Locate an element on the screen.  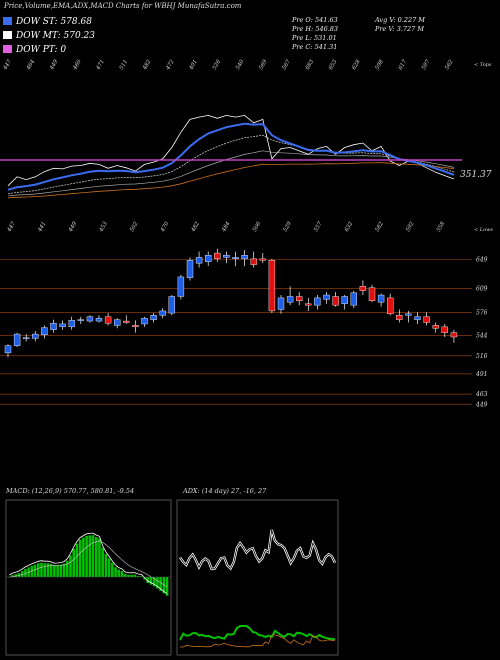
lows-tick-label: 482 is located at coordinates (195, 226).